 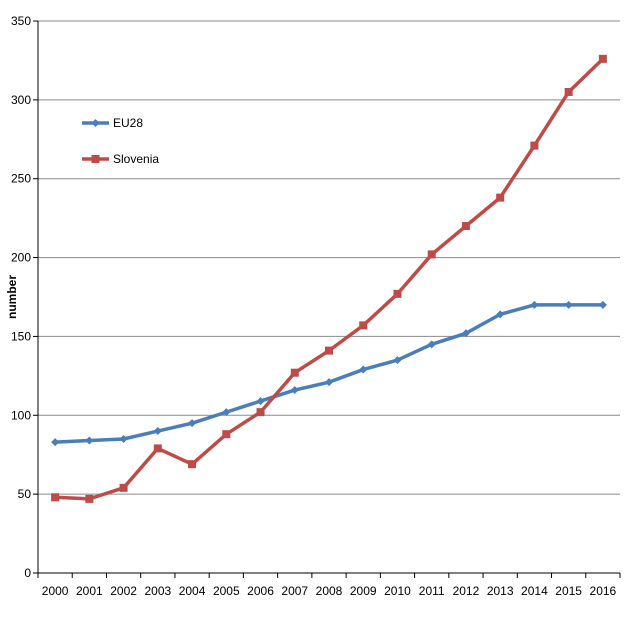 I want to click on x-tick-label: 2010, so click(x=397, y=591).